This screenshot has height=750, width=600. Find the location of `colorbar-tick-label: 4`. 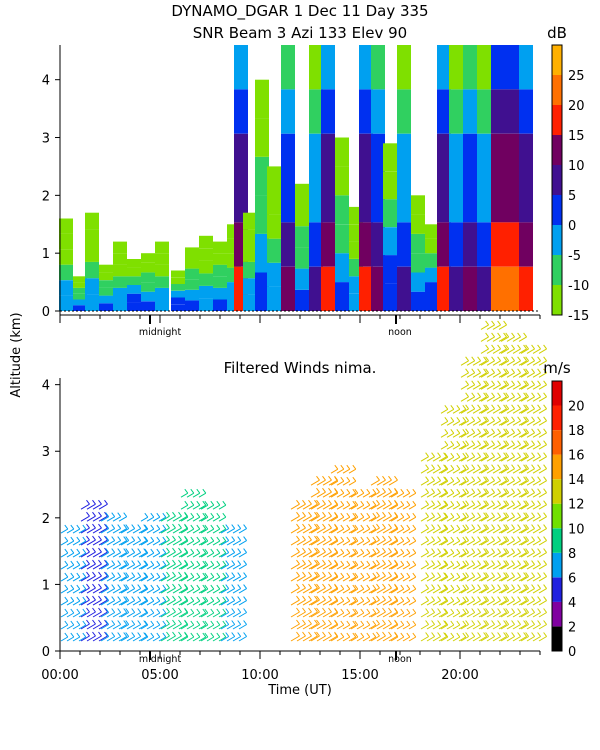

colorbar-tick-label: 4 is located at coordinates (572, 603).